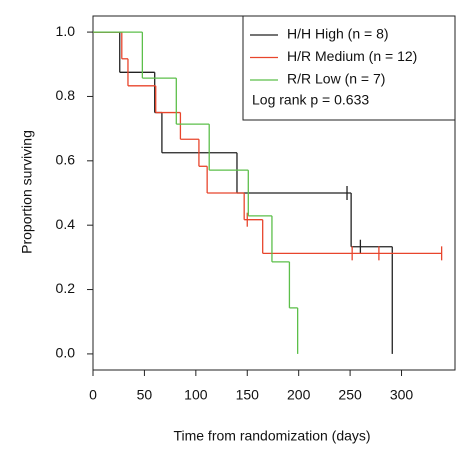 The height and width of the screenshot is (456, 474). What do you see at coordinates (66, 160) in the screenshot?
I see `y-tick-label: 0.6` at bounding box center [66, 160].